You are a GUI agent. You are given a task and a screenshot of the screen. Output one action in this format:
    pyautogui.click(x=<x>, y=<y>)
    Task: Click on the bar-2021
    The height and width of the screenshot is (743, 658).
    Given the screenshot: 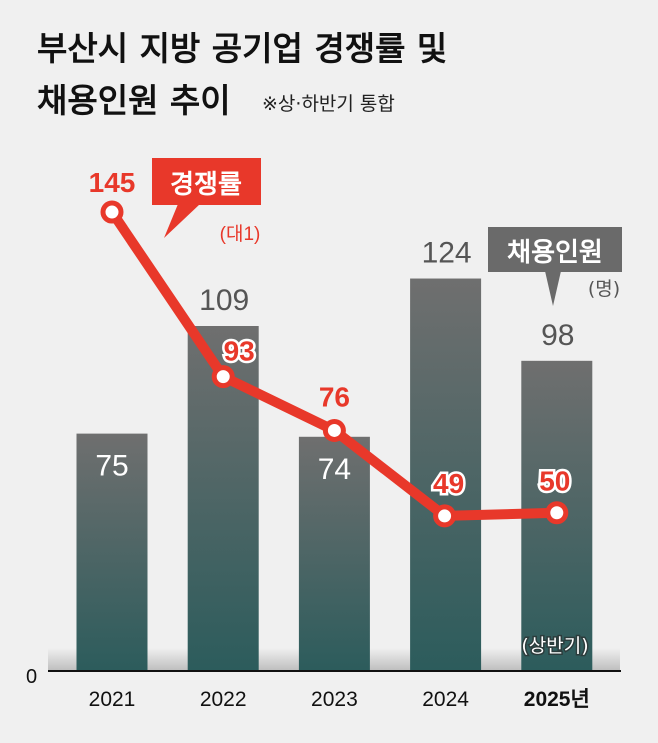 What is the action you would take?
    pyautogui.click(x=112, y=552)
    